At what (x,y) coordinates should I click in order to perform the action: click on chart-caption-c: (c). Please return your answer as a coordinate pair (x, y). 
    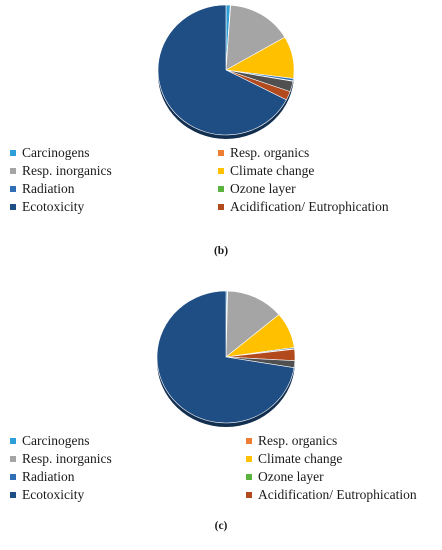
    Looking at the image, I should click on (221, 526).